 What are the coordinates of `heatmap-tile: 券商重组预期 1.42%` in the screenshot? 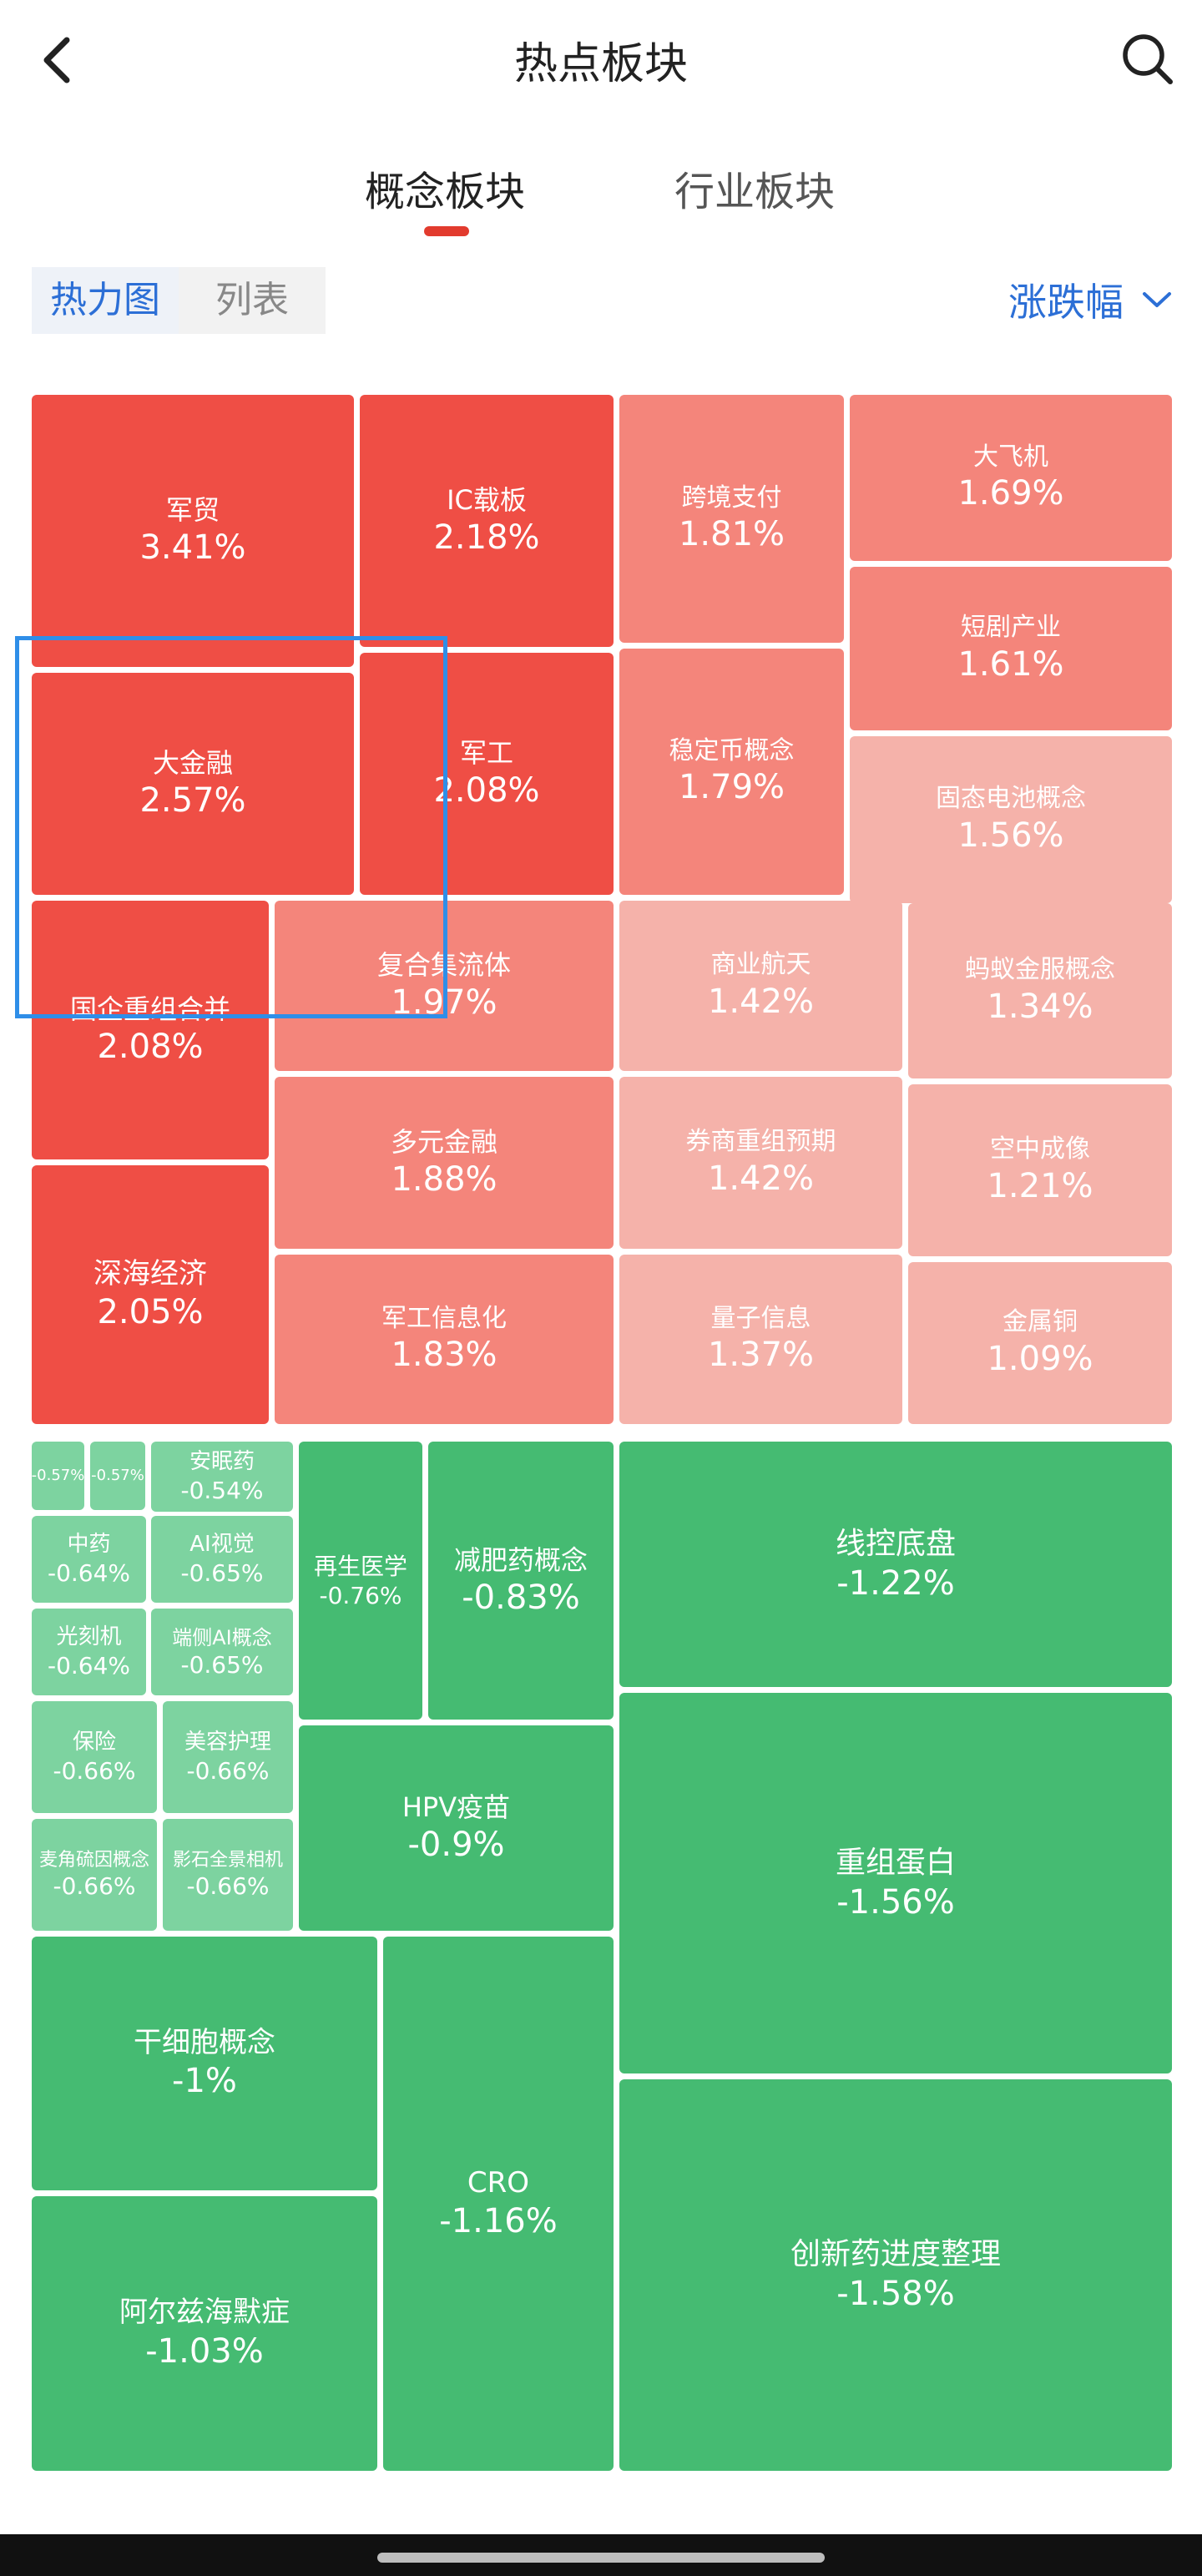 It's located at (760, 1163).